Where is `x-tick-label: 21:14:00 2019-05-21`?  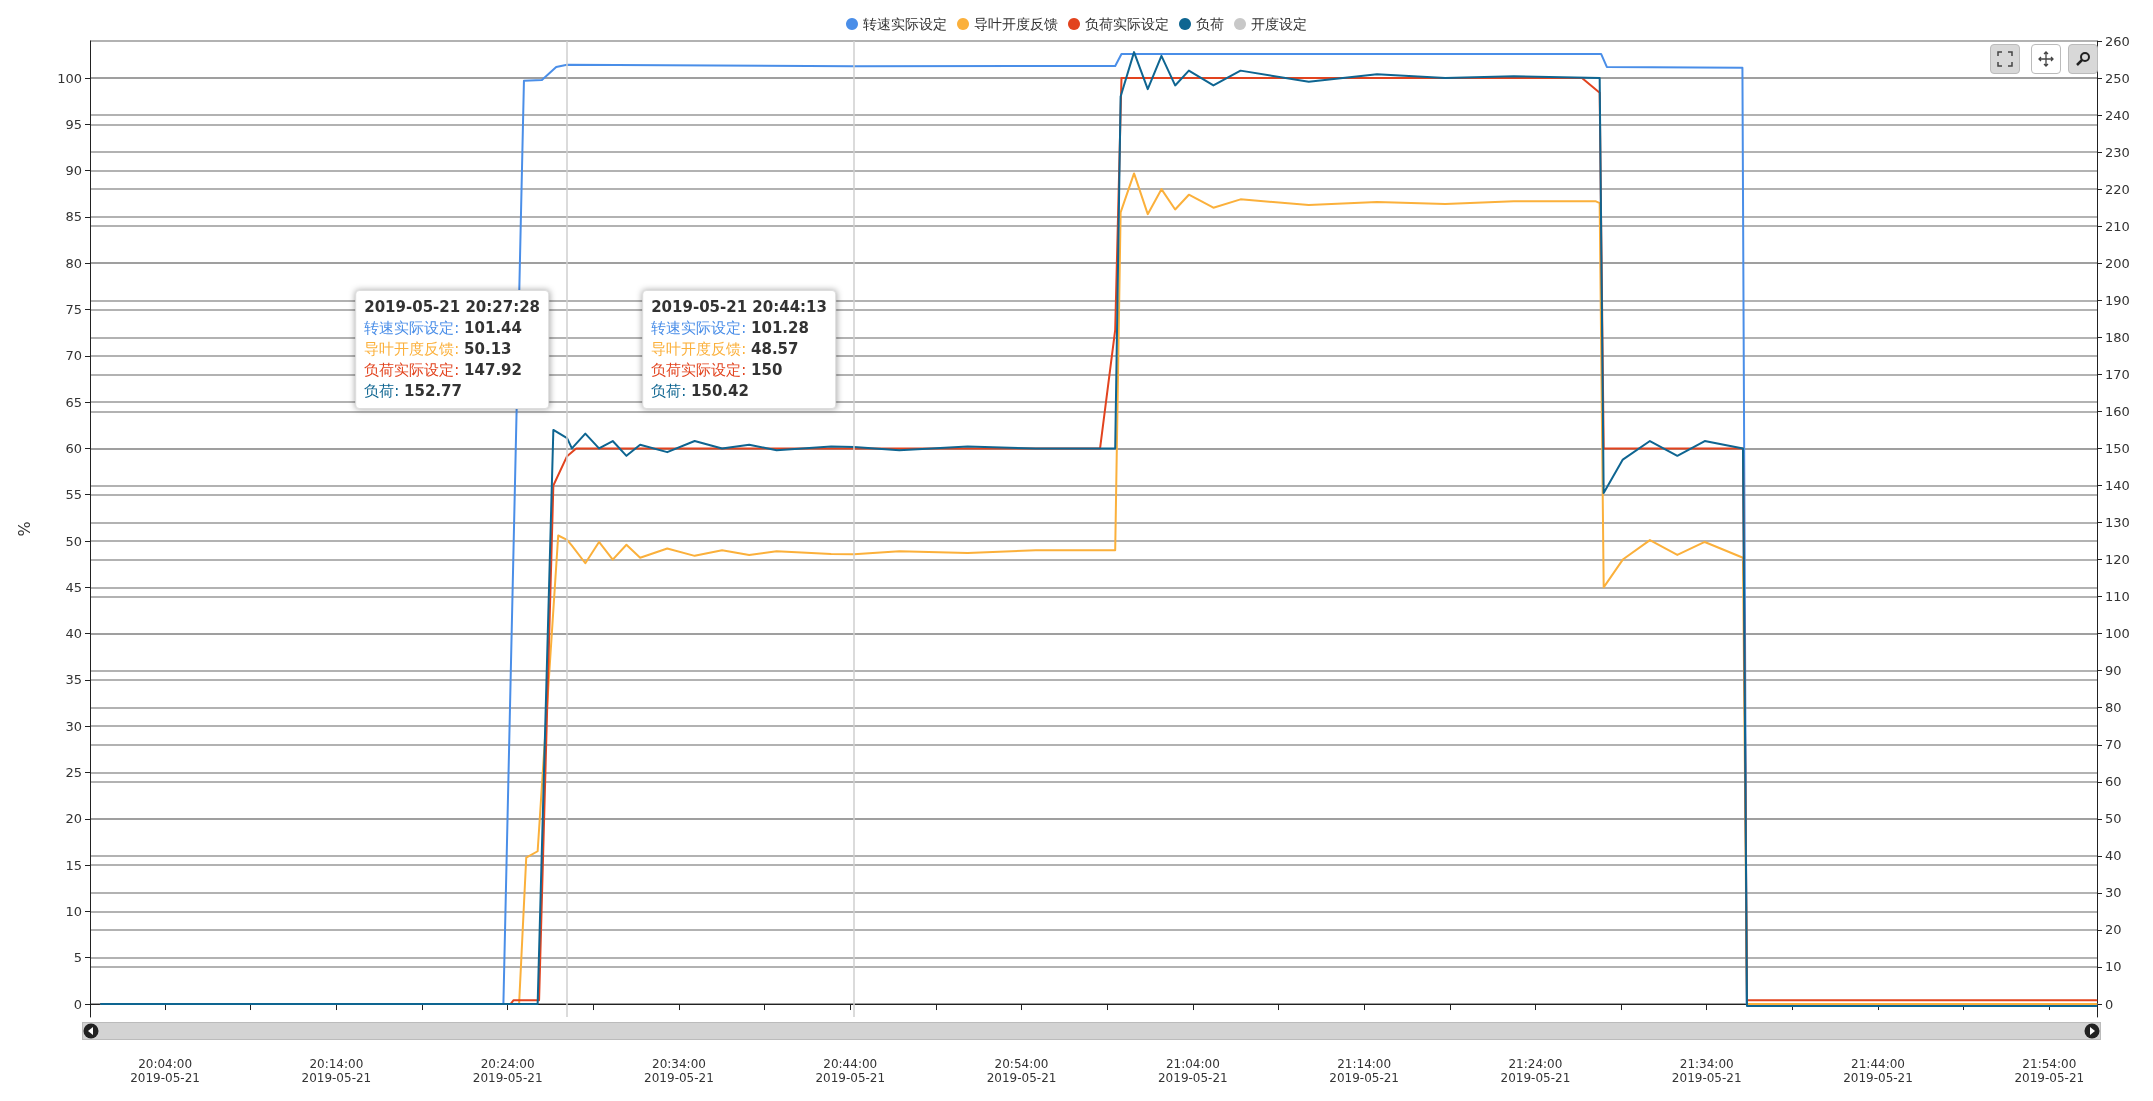 x-tick-label: 21:14:00 2019-05-21 is located at coordinates (1364, 1071).